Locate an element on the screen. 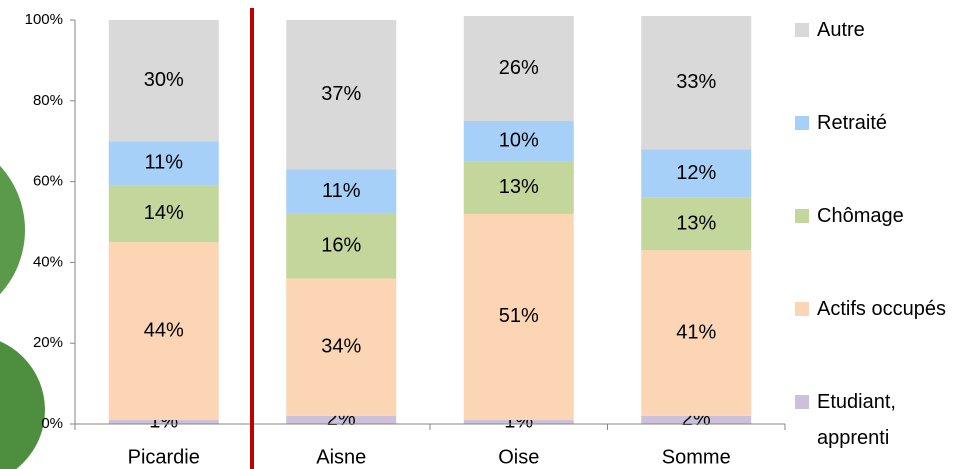  x-tick-label: Picardie is located at coordinates (164, 457).